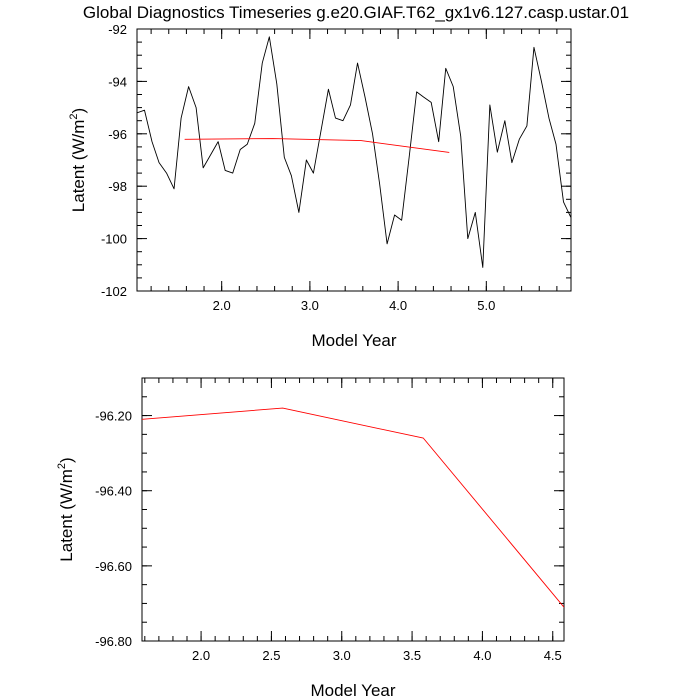 This screenshot has height=700, width=700. Describe the element at coordinates (553, 655) in the screenshot. I see `x-tick-label: 4.5` at that location.